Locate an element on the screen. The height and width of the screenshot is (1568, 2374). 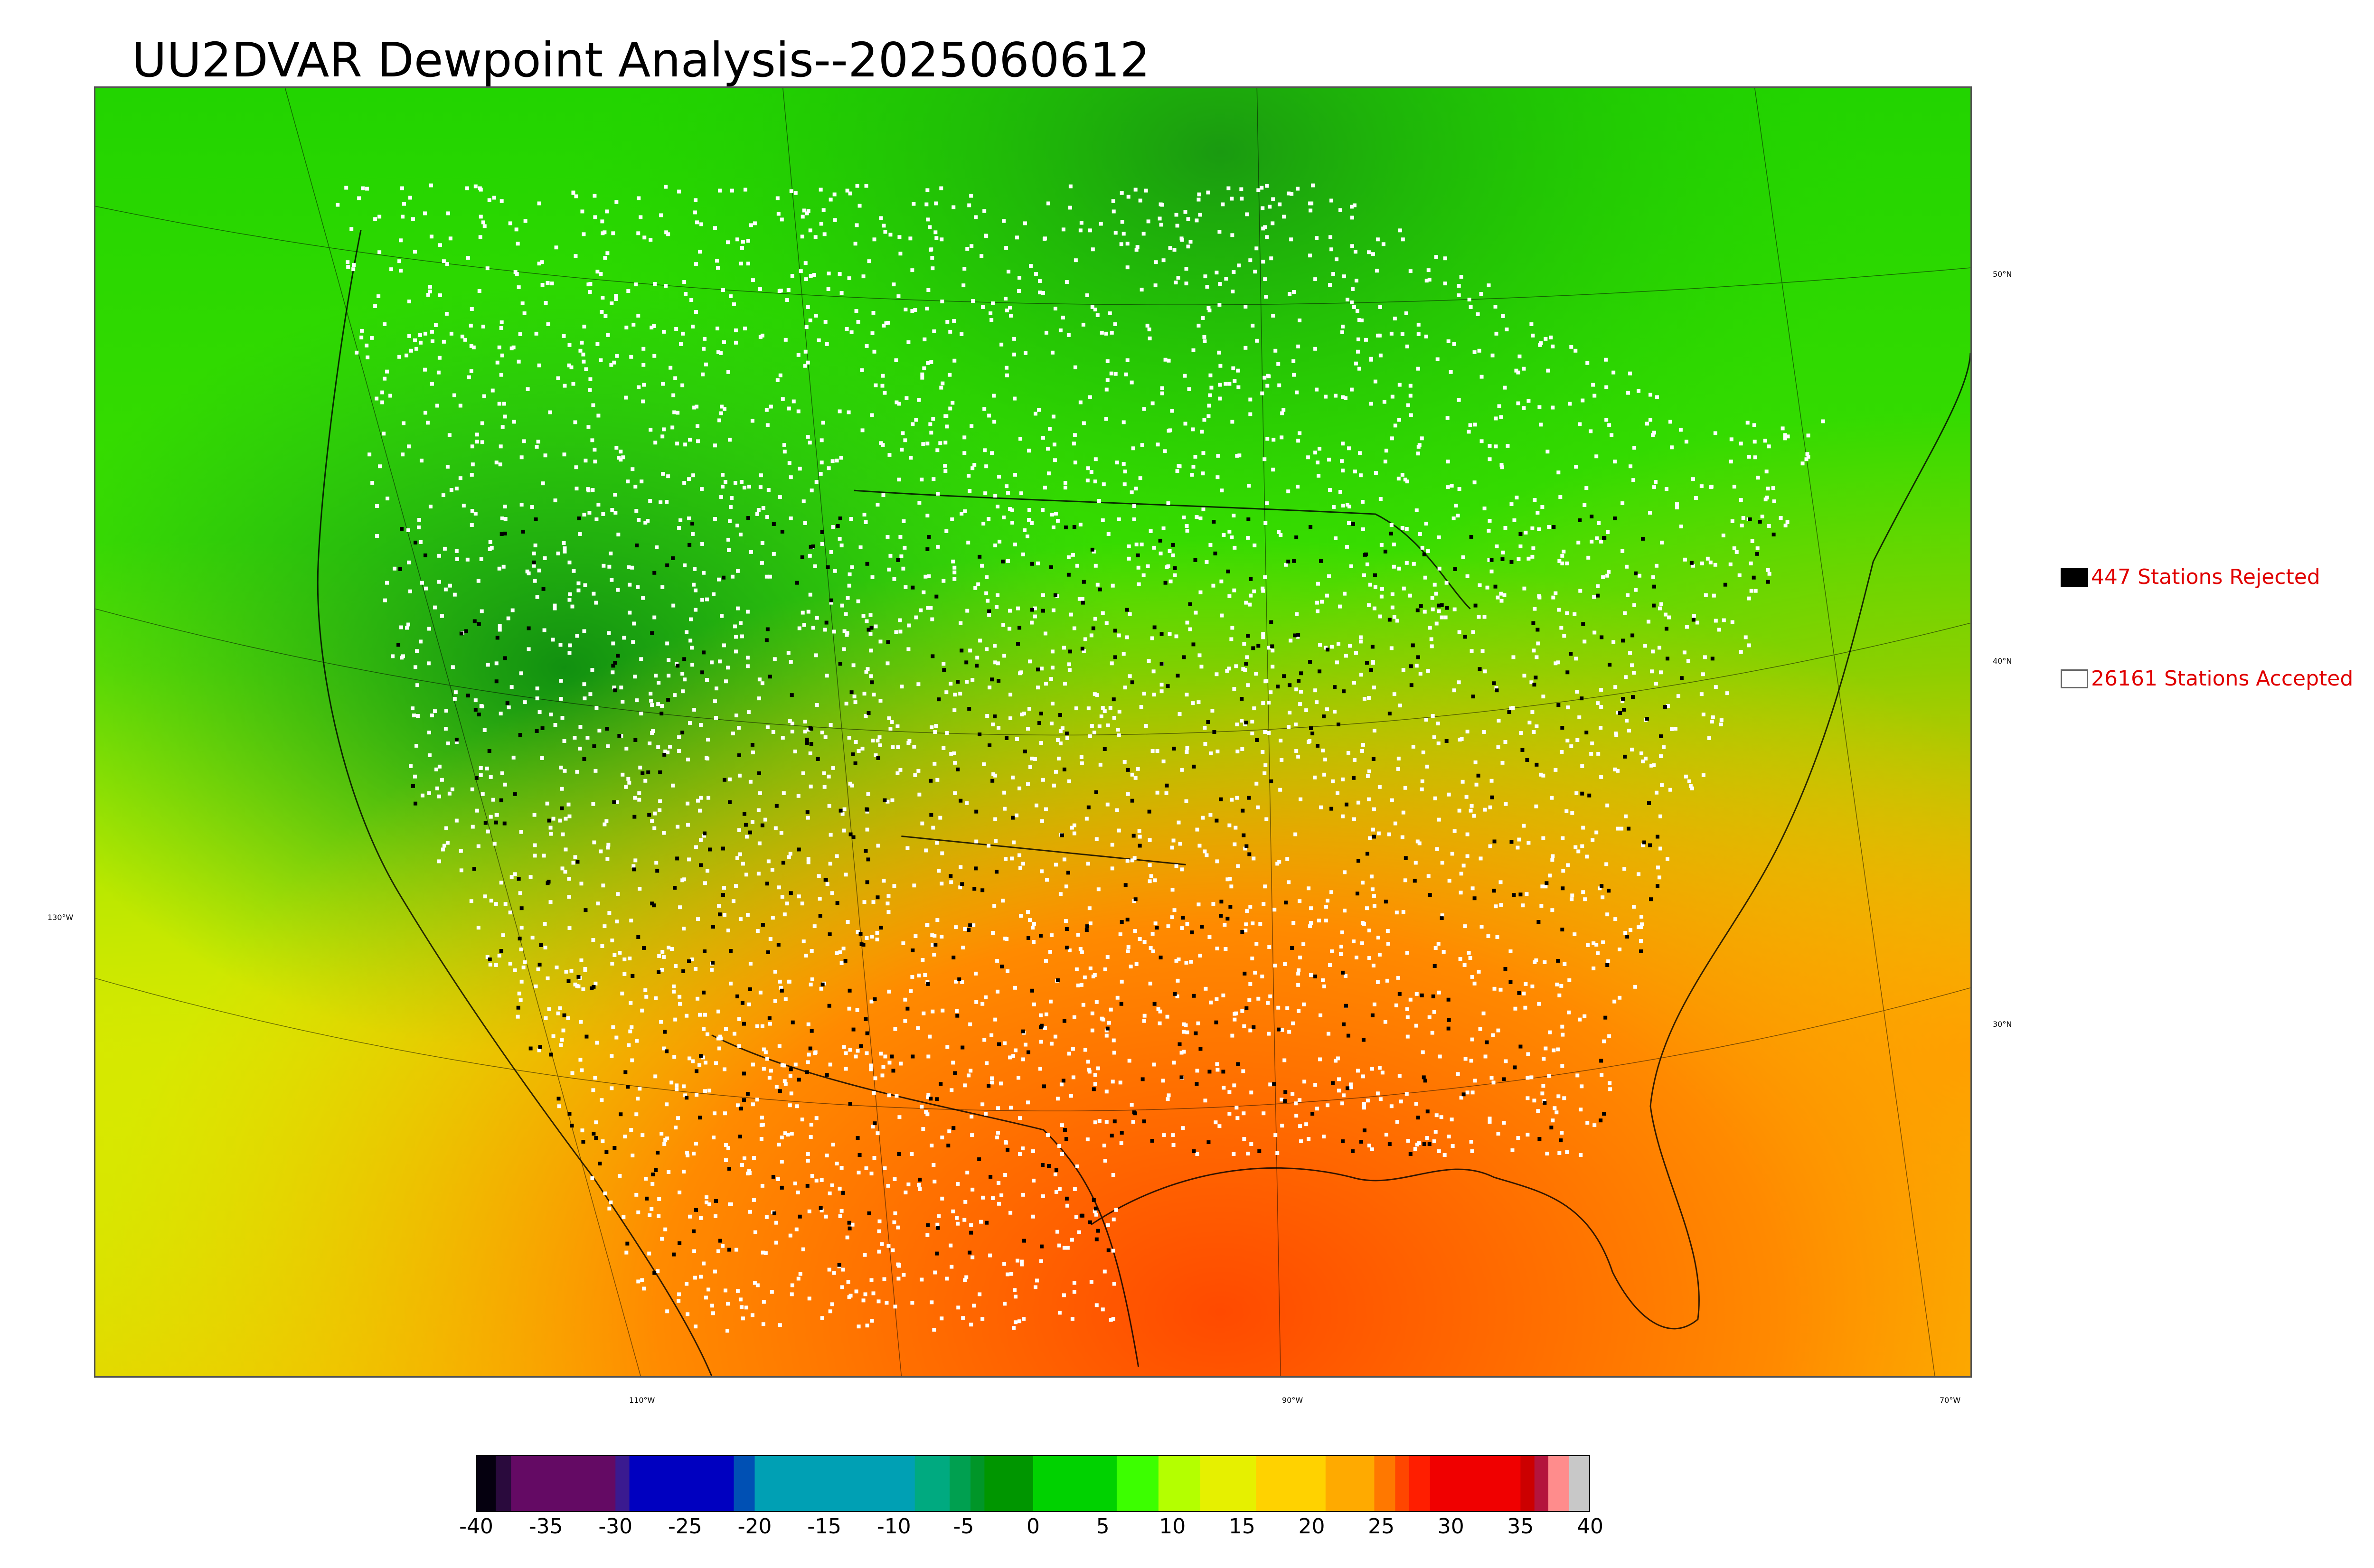
accepted-label: 26161 Stations Accepted is located at coordinates (2222, 679).